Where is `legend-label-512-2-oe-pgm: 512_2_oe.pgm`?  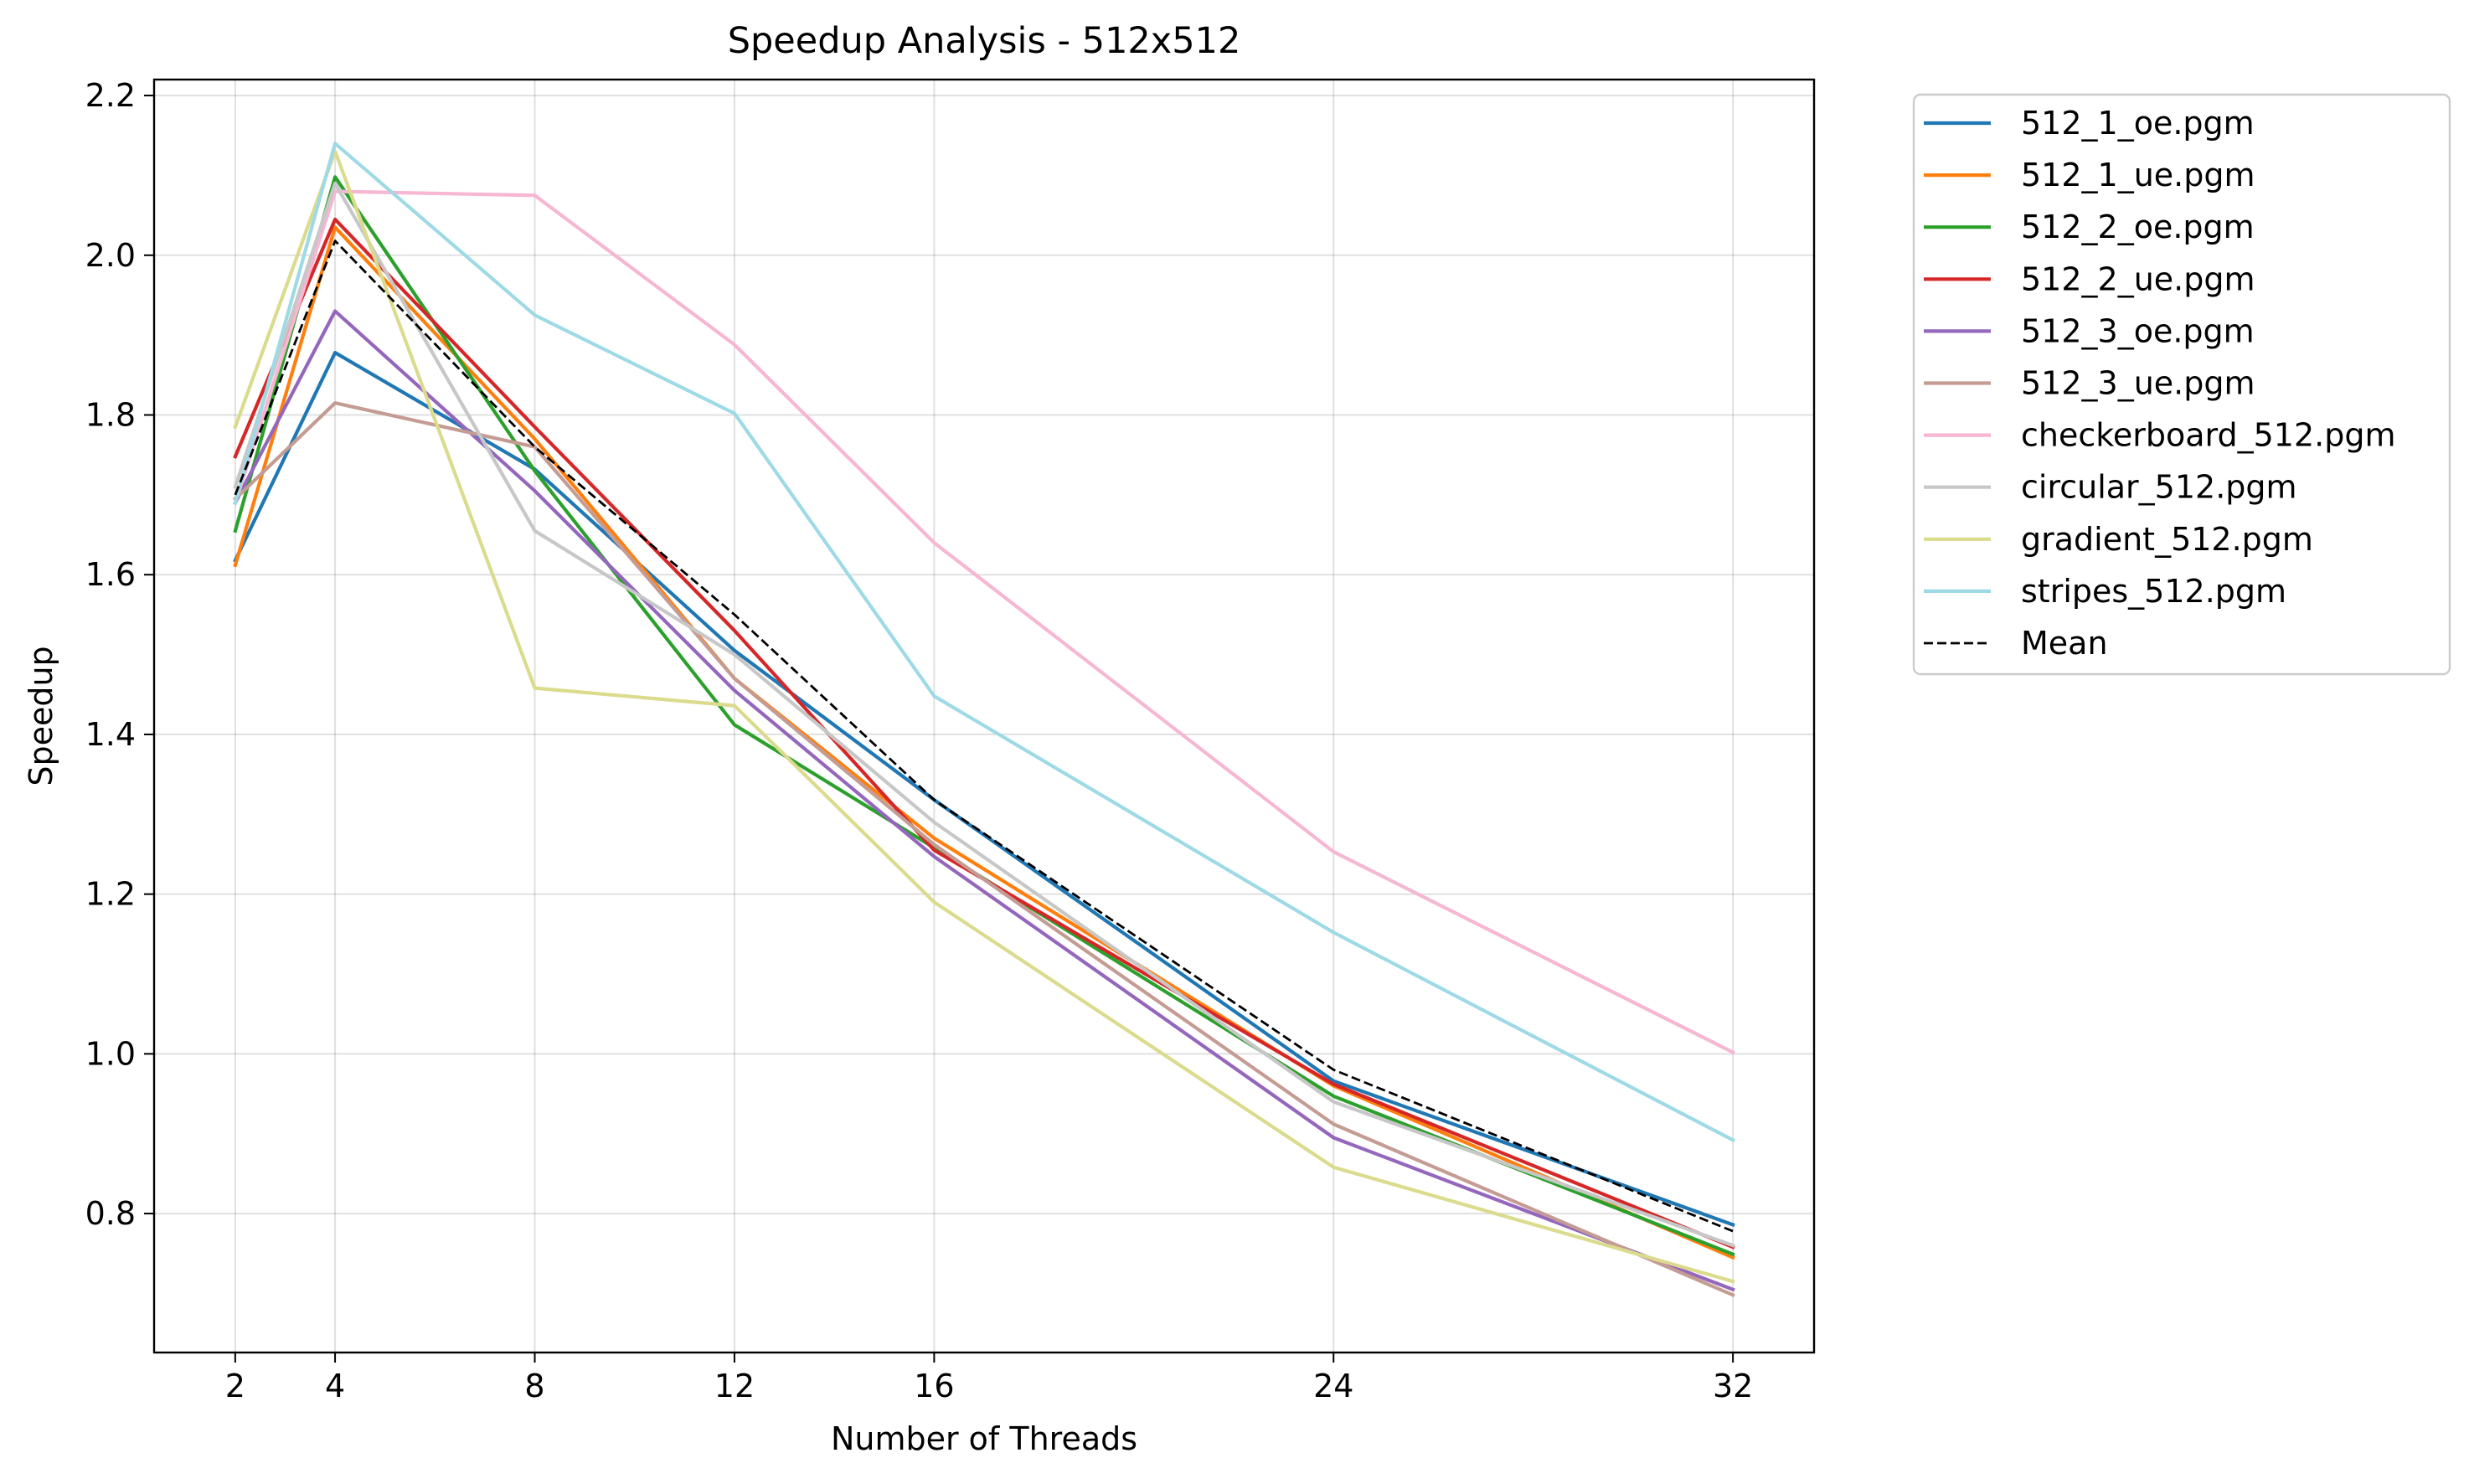 legend-label-512-2-oe-pgm: 512_2_oe.pgm is located at coordinates (2138, 227).